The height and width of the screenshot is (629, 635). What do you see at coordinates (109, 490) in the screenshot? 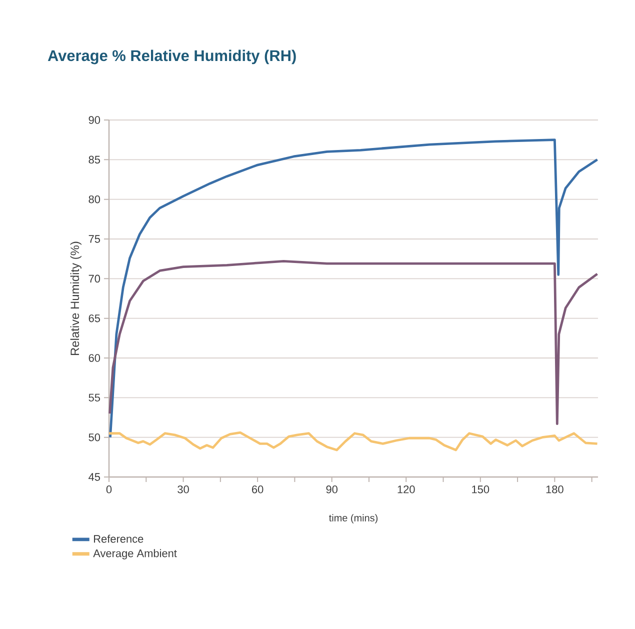
I see `x-tick-label: 0` at bounding box center [109, 490].